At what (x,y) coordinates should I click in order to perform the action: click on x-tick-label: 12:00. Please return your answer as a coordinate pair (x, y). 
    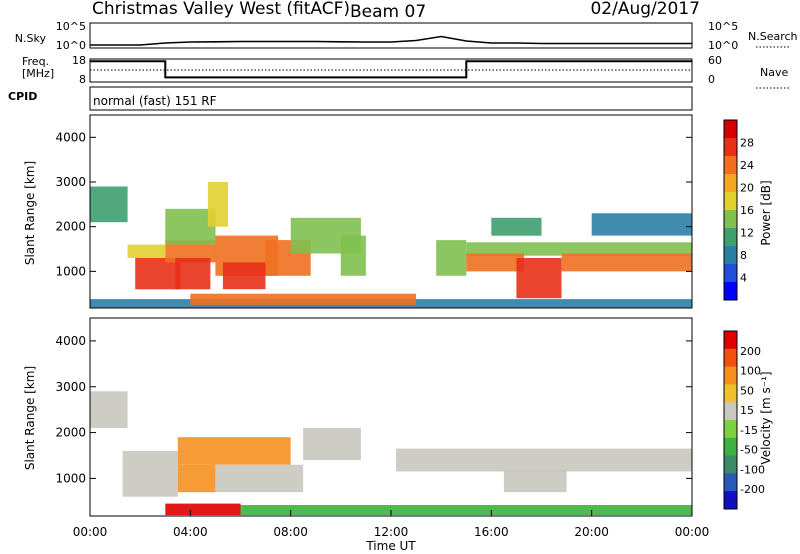
    Looking at the image, I should click on (391, 532).